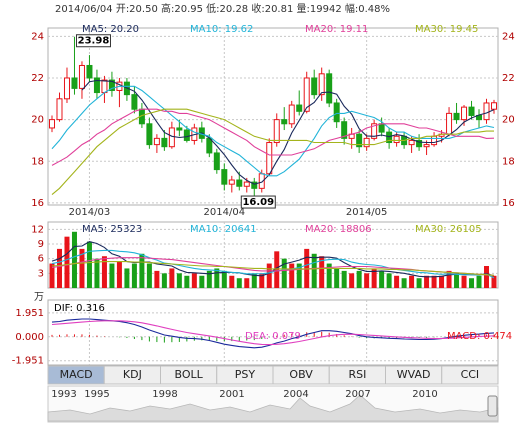 The image size is (521, 427). I want to click on macd-line, so click(273, 333).